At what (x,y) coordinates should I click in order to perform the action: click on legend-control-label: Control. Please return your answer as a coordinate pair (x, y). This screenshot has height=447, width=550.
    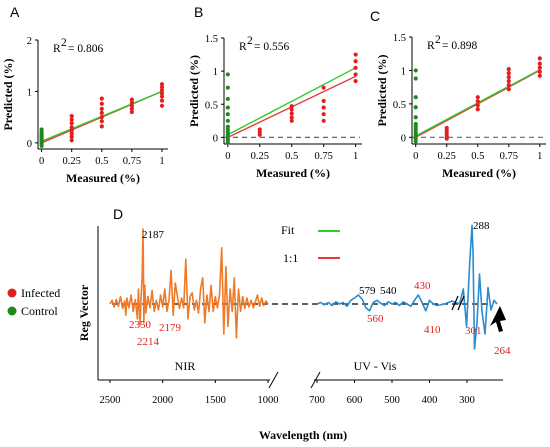
    Looking at the image, I should click on (39, 311).